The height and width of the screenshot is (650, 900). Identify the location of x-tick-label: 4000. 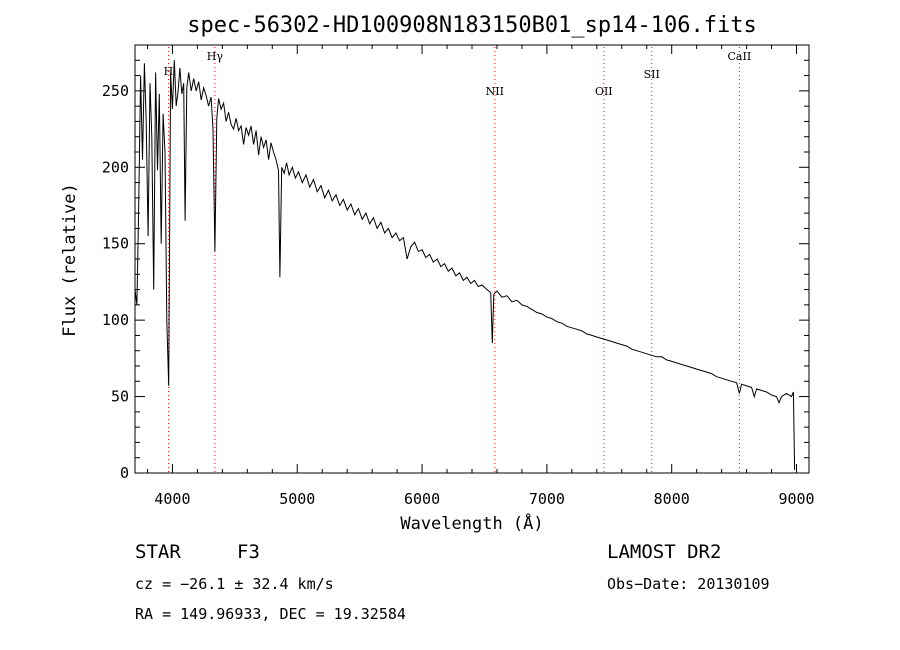
(172, 499).